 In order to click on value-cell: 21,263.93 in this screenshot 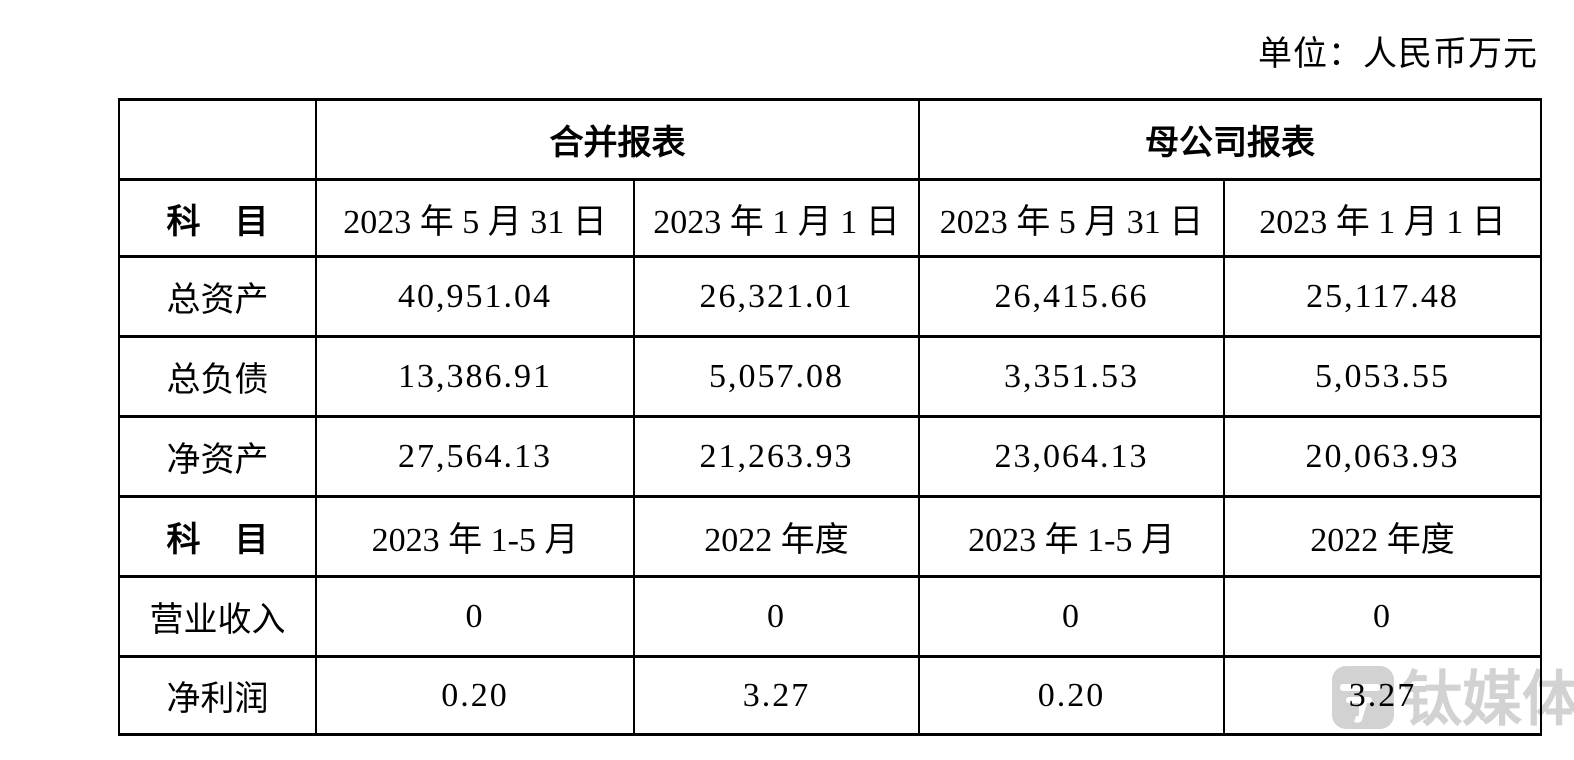, I will do `click(776, 456)`.